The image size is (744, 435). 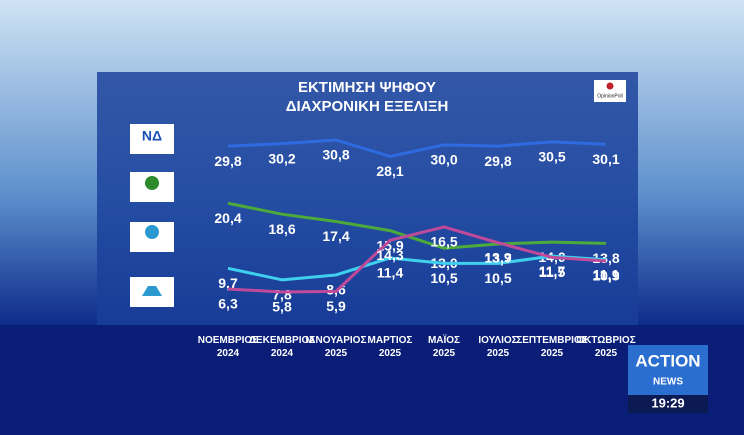 What do you see at coordinates (389, 245) in the screenshot?
I see `data-label: 15,9` at bounding box center [389, 245].